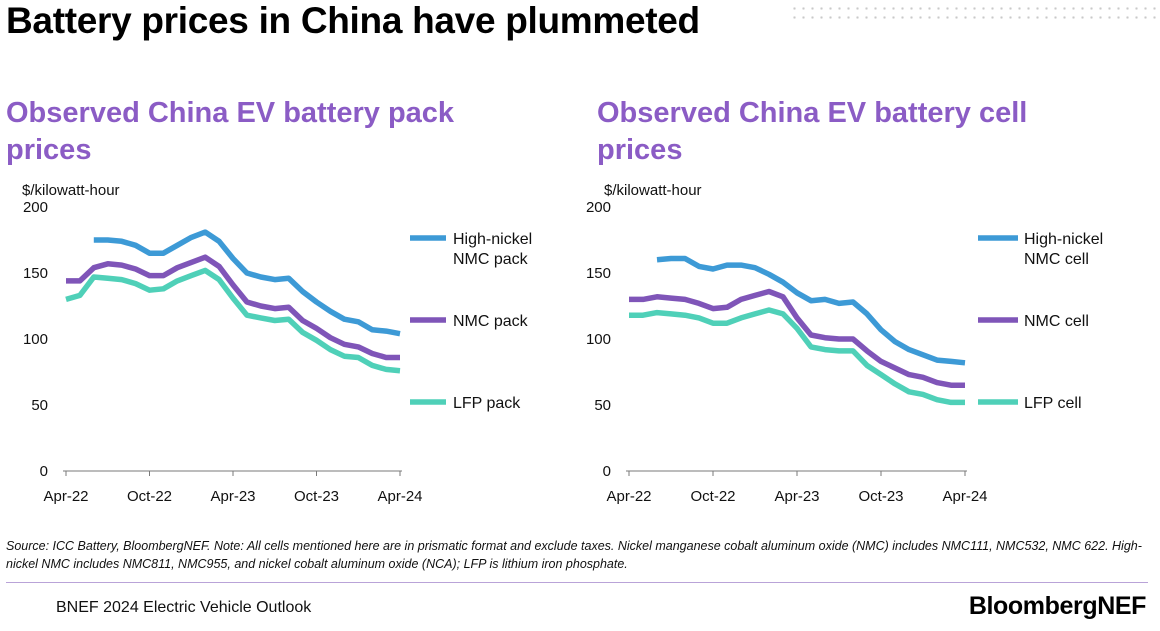 This screenshot has height=631, width=1160. What do you see at coordinates (353, 20) in the screenshot?
I see `page-title: Battery prices in China have plummeted` at bounding box center [353, 20].